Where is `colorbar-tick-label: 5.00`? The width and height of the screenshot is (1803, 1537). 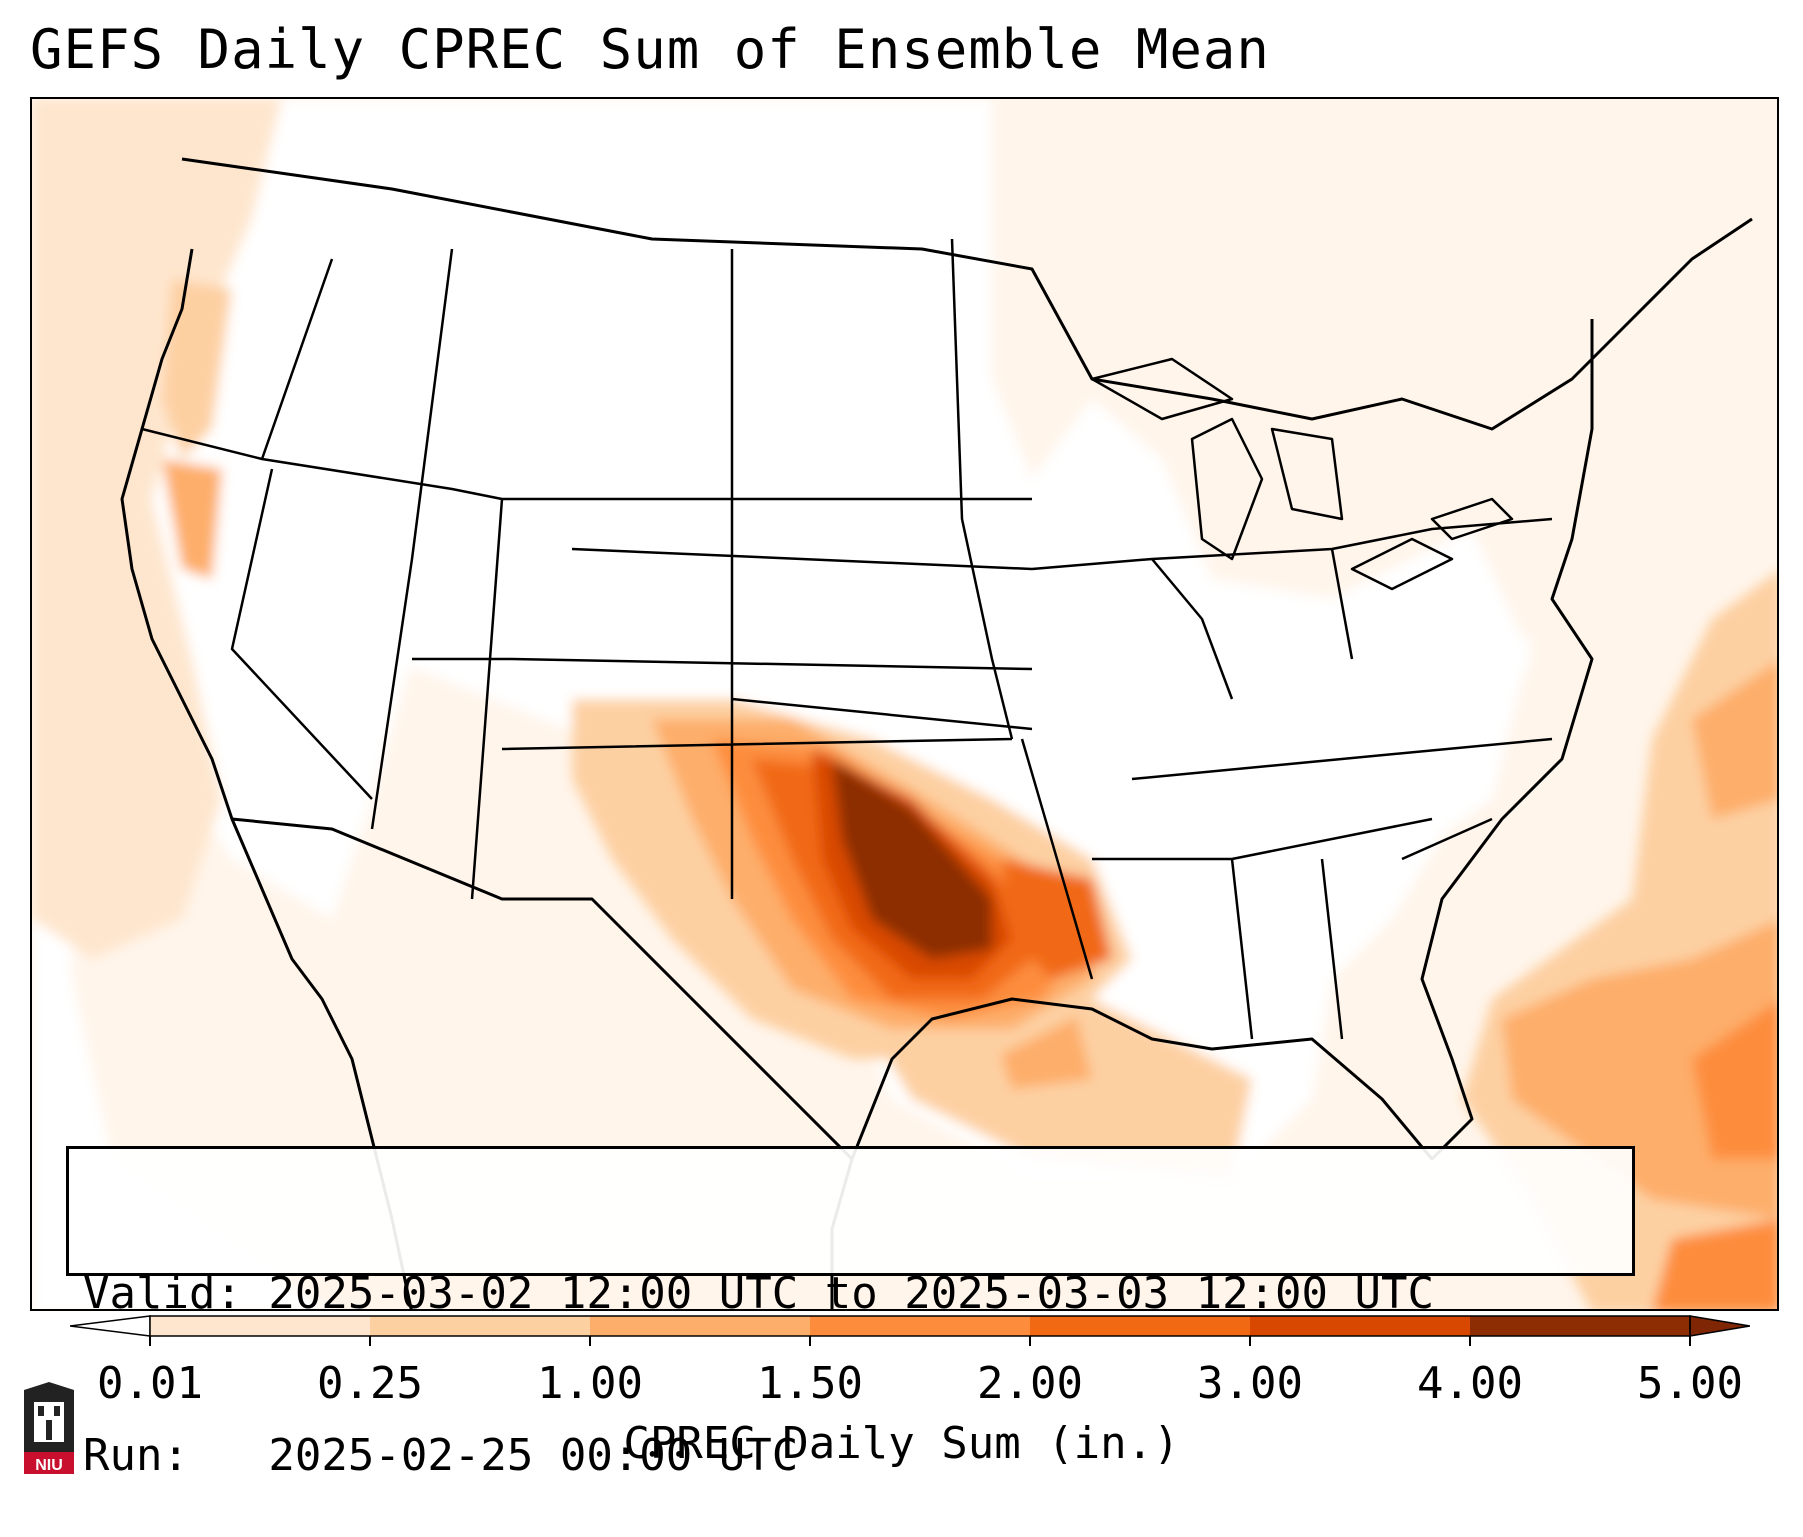
colorbar-tick-label: 5.00 is located at coordinates (1690, 1383).